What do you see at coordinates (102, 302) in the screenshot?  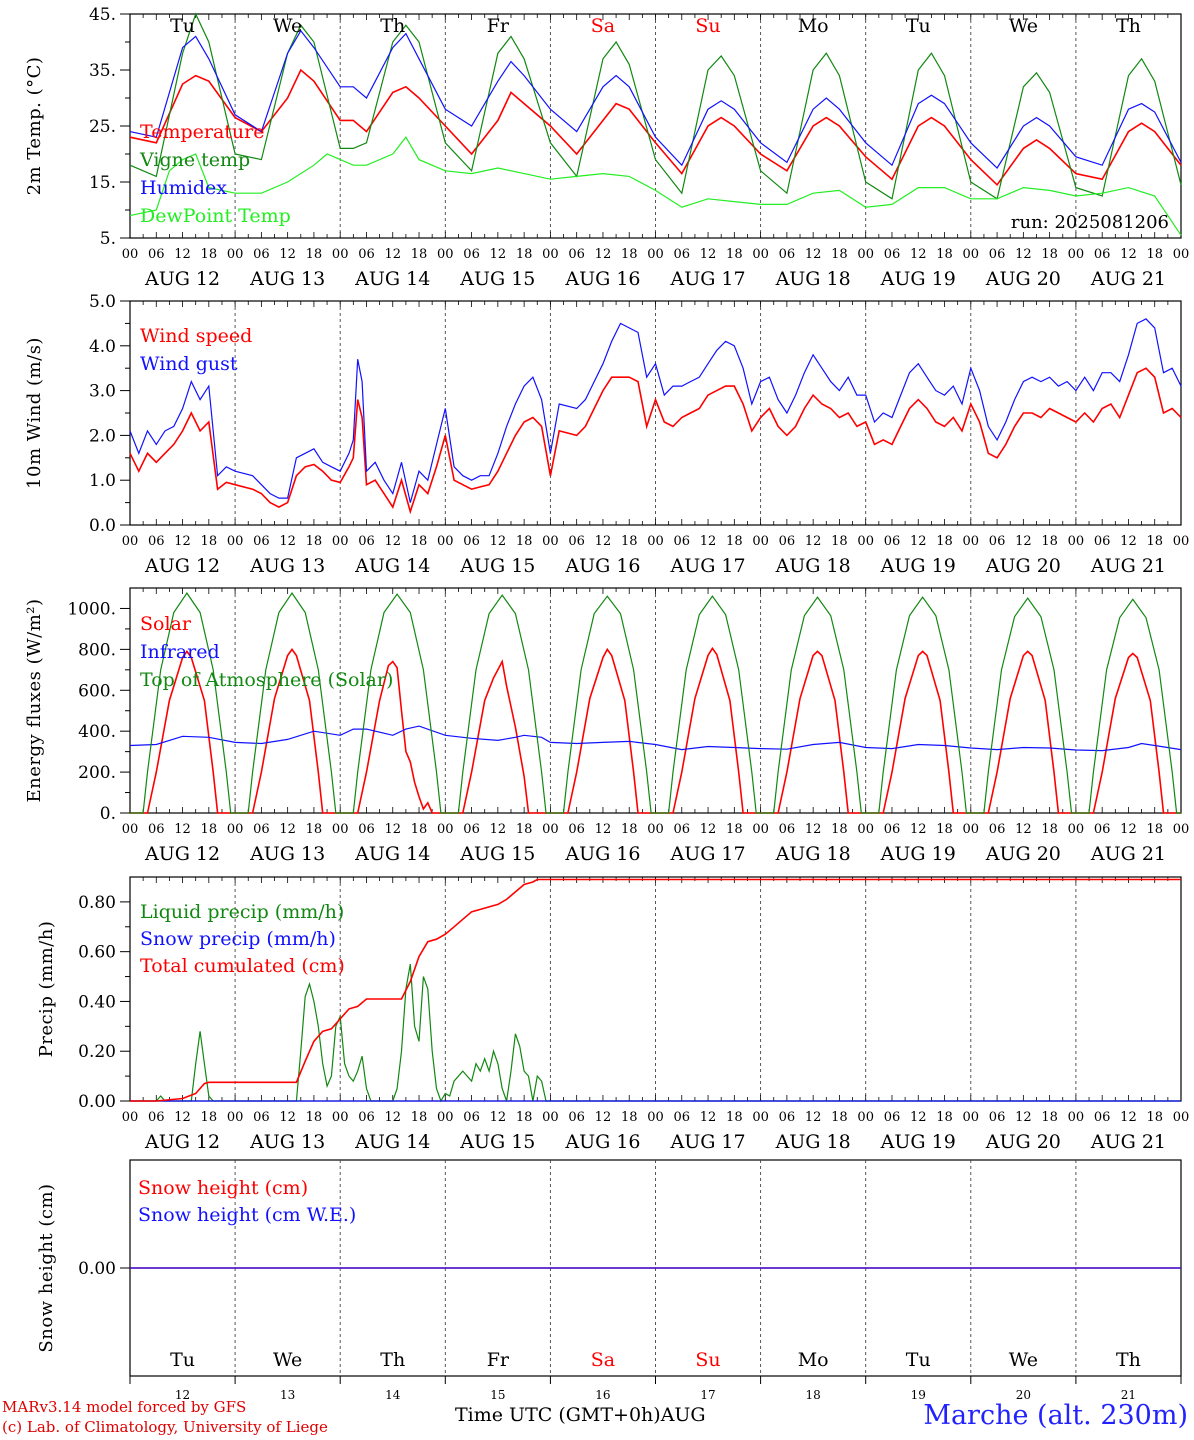 I see `y-tick-label: 5.0` at bounding box center [102, 302].